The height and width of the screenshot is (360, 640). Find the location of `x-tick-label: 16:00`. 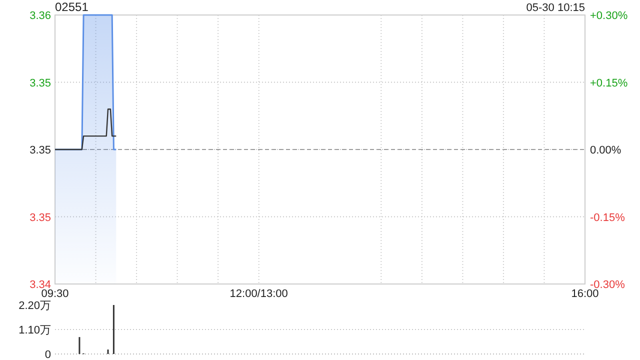

x-tick-label: 16:00 is located at coordinates (585, 294).